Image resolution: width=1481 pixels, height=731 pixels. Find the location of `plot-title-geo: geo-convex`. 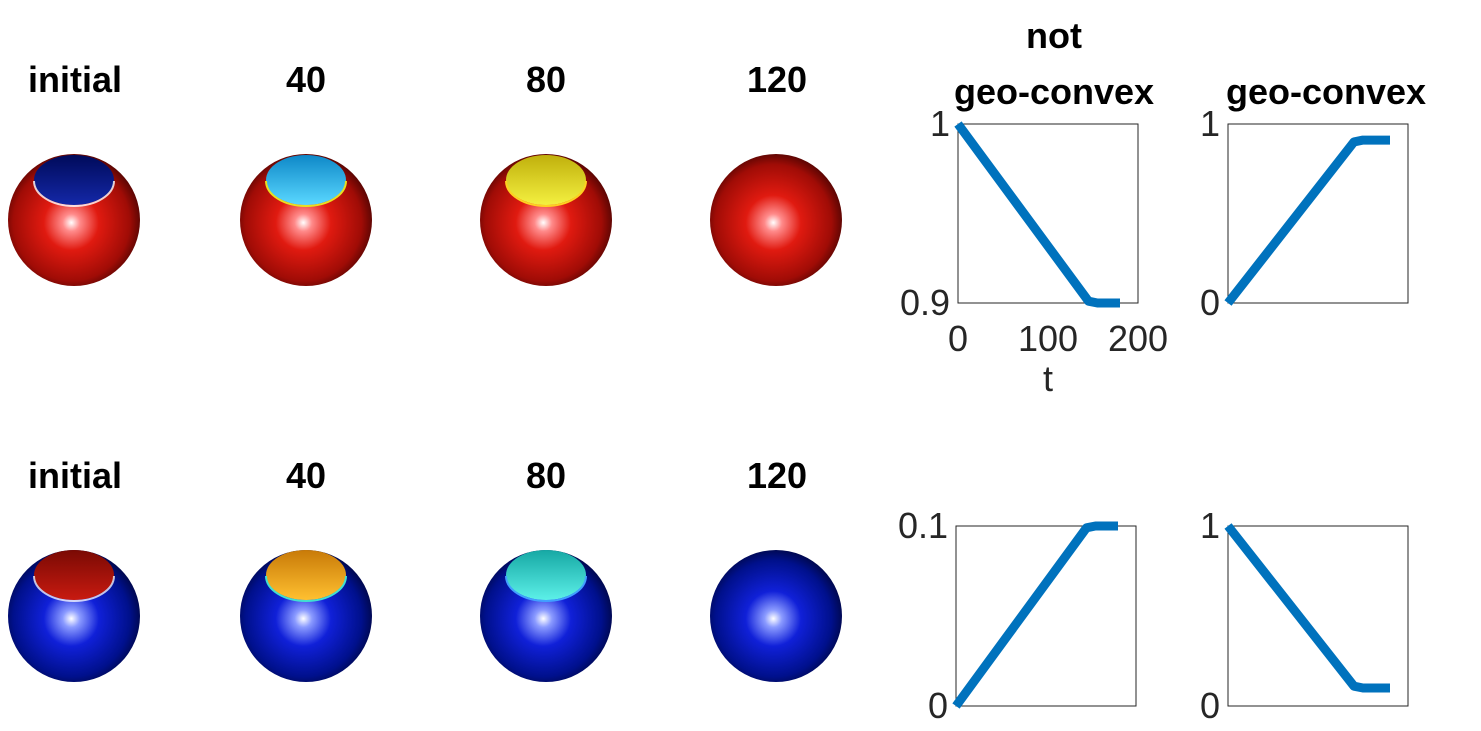

plot-title-geo: geo-convex is located at coordinates (1326, 91).